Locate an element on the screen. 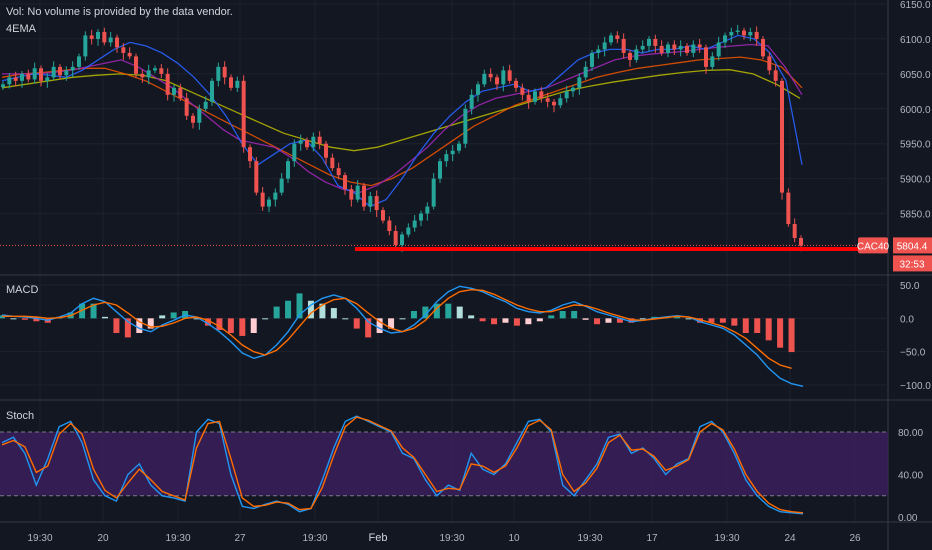 The height and width of the screenshot is (550, 932). stoch-tick-label: 0.00 is located at coordinates (908, 518).